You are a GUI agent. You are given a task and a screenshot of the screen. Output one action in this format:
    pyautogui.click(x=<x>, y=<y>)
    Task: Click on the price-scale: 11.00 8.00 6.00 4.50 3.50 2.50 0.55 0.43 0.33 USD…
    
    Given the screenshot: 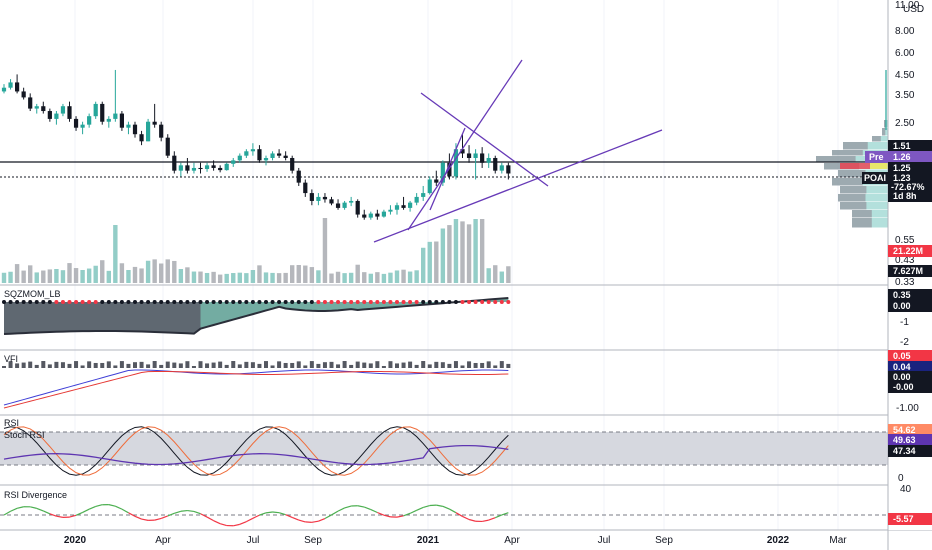 What is the action you would take?
    pyautogui.click(x=897, y=262)
    